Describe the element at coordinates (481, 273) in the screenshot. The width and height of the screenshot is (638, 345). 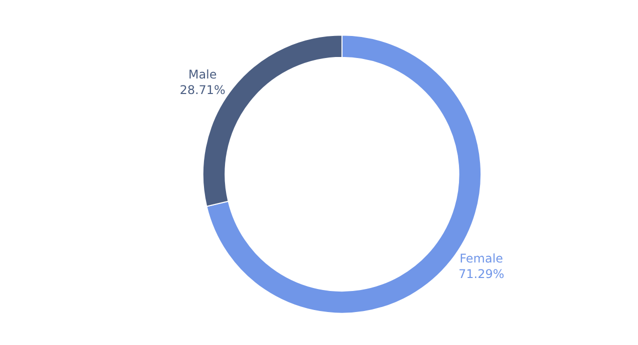
I see `data-label: 71.29%` at that location.